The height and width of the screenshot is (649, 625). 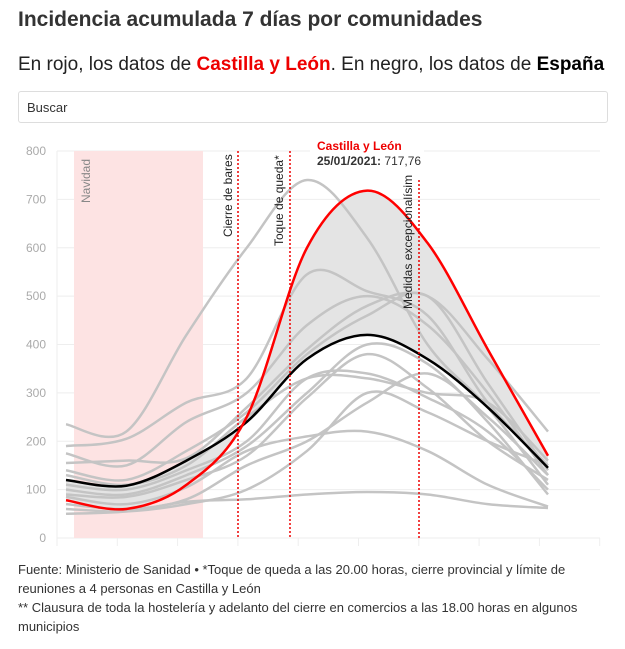 I want to click on event-label: Cierre de bares, so click(x=228, y=195).